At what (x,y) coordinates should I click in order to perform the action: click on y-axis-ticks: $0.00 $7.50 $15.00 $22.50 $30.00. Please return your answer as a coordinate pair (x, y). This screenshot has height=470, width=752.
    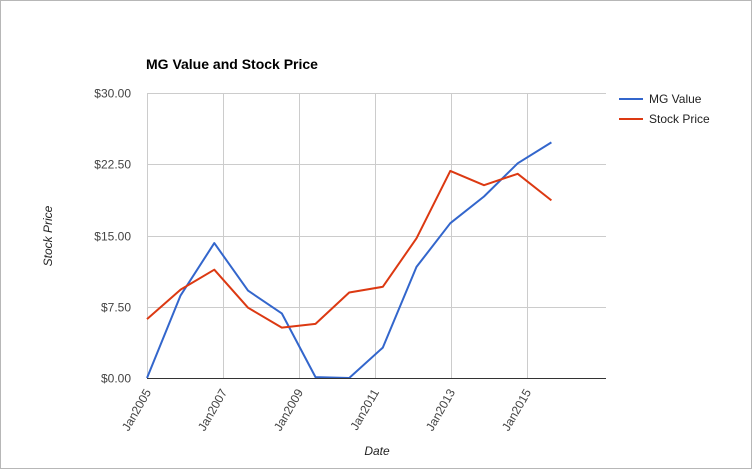
    Looking at the image, I should click on (112, 236).